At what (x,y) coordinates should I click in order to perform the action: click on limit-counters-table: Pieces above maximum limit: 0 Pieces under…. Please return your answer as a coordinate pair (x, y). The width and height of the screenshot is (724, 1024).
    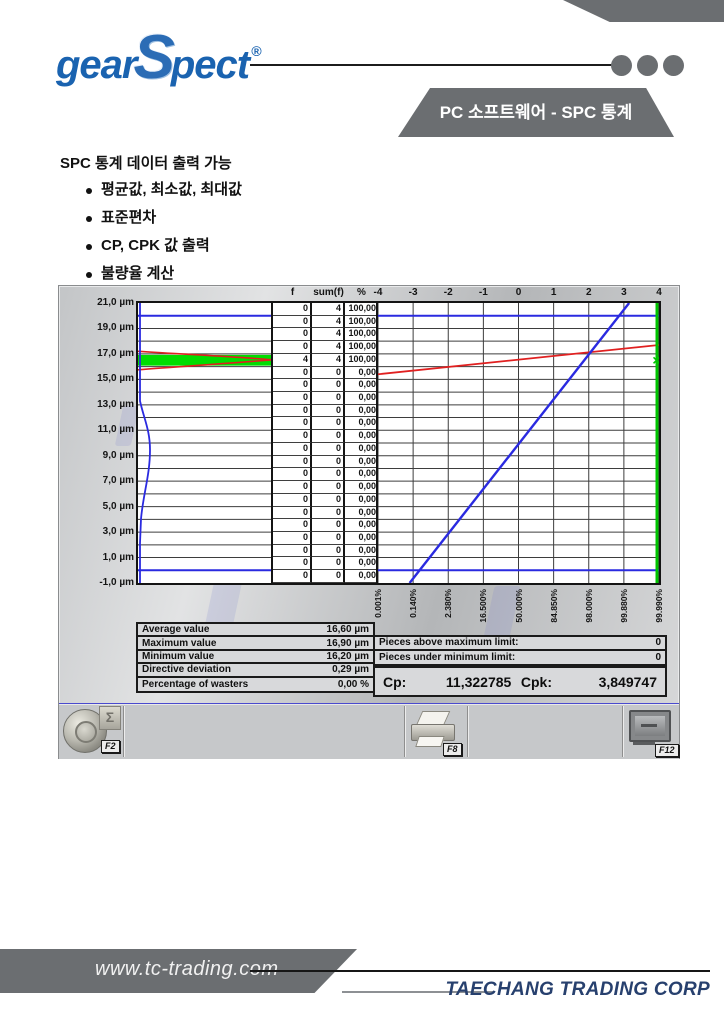
    Looking at the image, I should click on (520, 650).